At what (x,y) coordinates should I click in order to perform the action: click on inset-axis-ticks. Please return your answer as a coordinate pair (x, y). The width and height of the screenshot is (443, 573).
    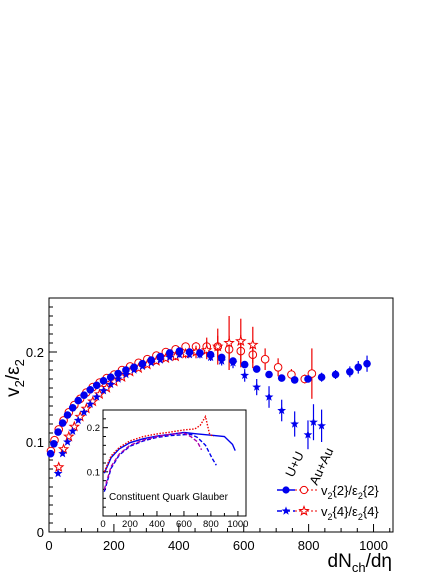
    Looking at the image, I should click on (170, 463).